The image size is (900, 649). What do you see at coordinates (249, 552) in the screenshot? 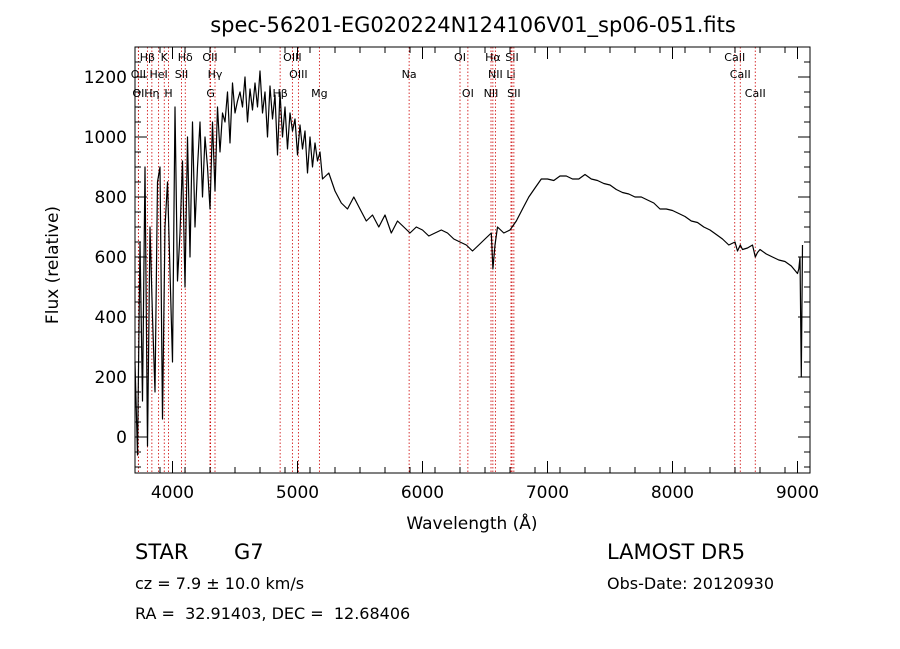
I see `object-subclass: G7` at bounding box center [249, 552].